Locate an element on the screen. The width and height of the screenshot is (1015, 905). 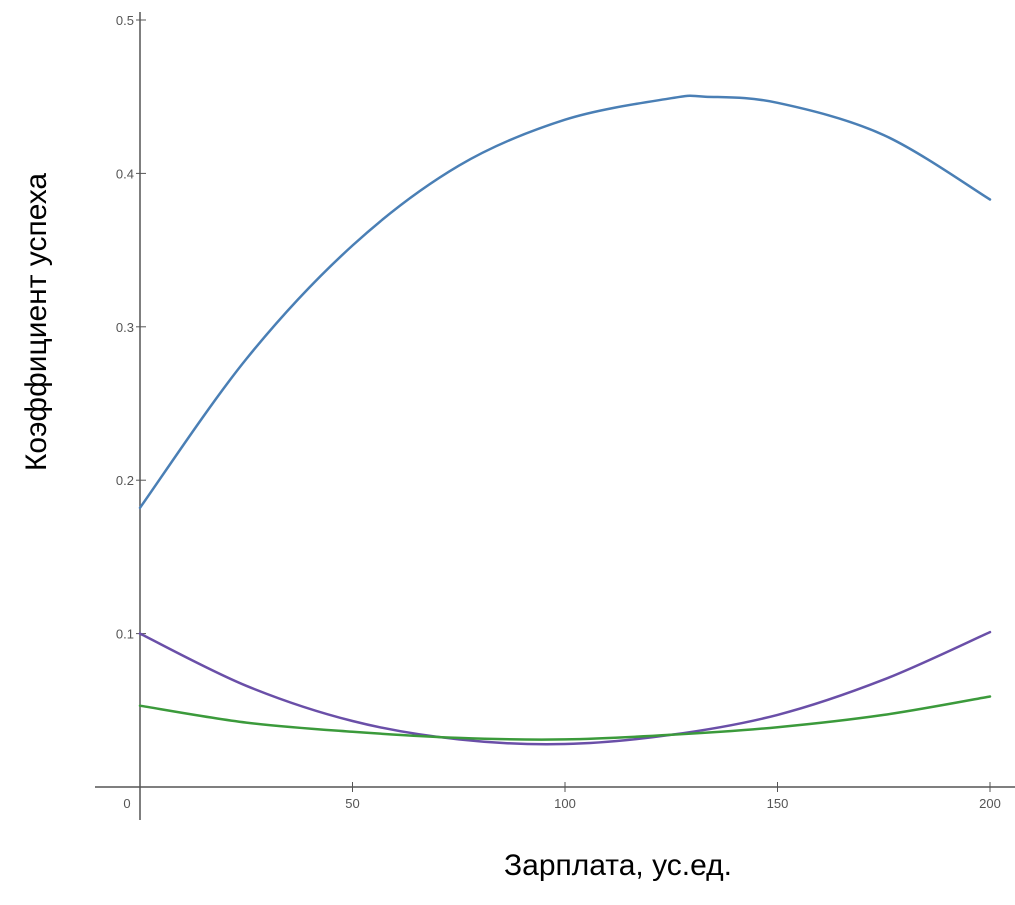
x-tick-label: 150 is located at coordinates (778, 803).